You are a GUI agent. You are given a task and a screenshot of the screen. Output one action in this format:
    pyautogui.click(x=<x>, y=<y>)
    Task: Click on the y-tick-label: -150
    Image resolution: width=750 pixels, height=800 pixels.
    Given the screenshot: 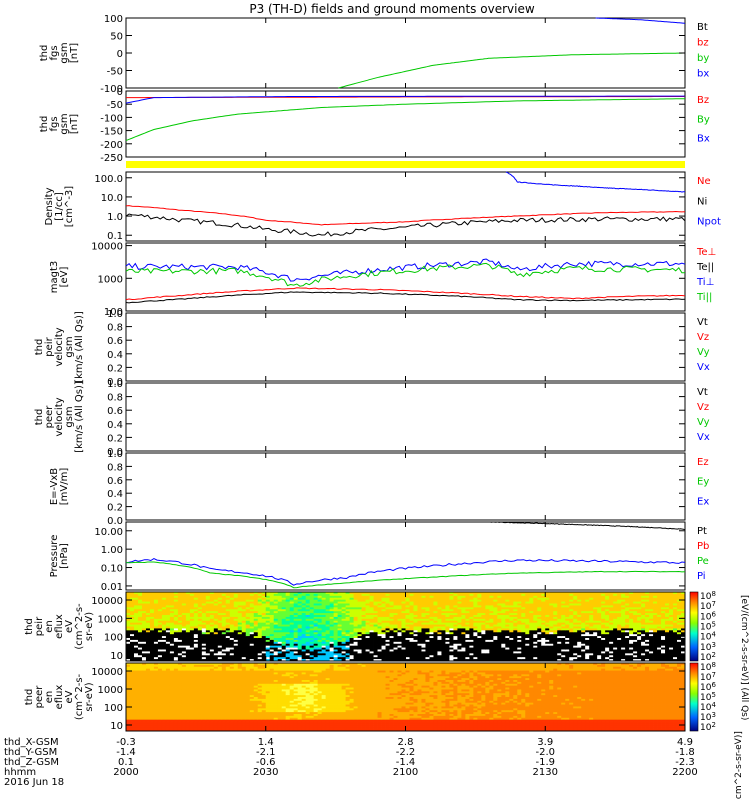 What is the action you would take?
    pyautogui.click(x=111, y=132)
    